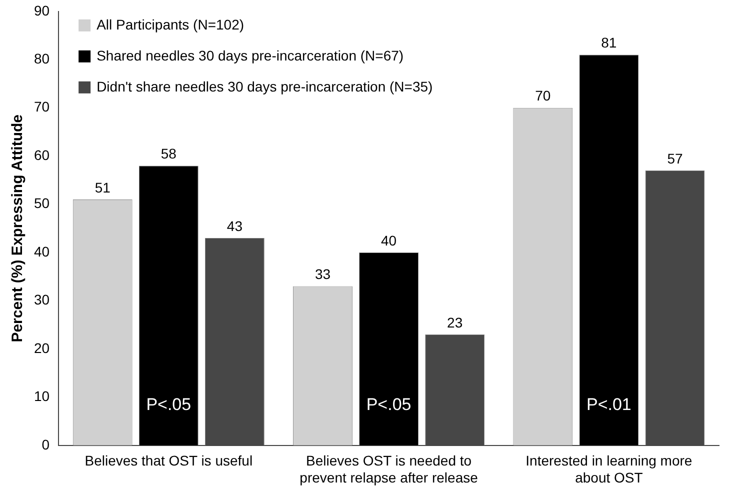 This screenshot has height=500, width=729. Describe the element at coordinates (42, 300) in the screenshot. I see `y-tick-label: 30` at that location.